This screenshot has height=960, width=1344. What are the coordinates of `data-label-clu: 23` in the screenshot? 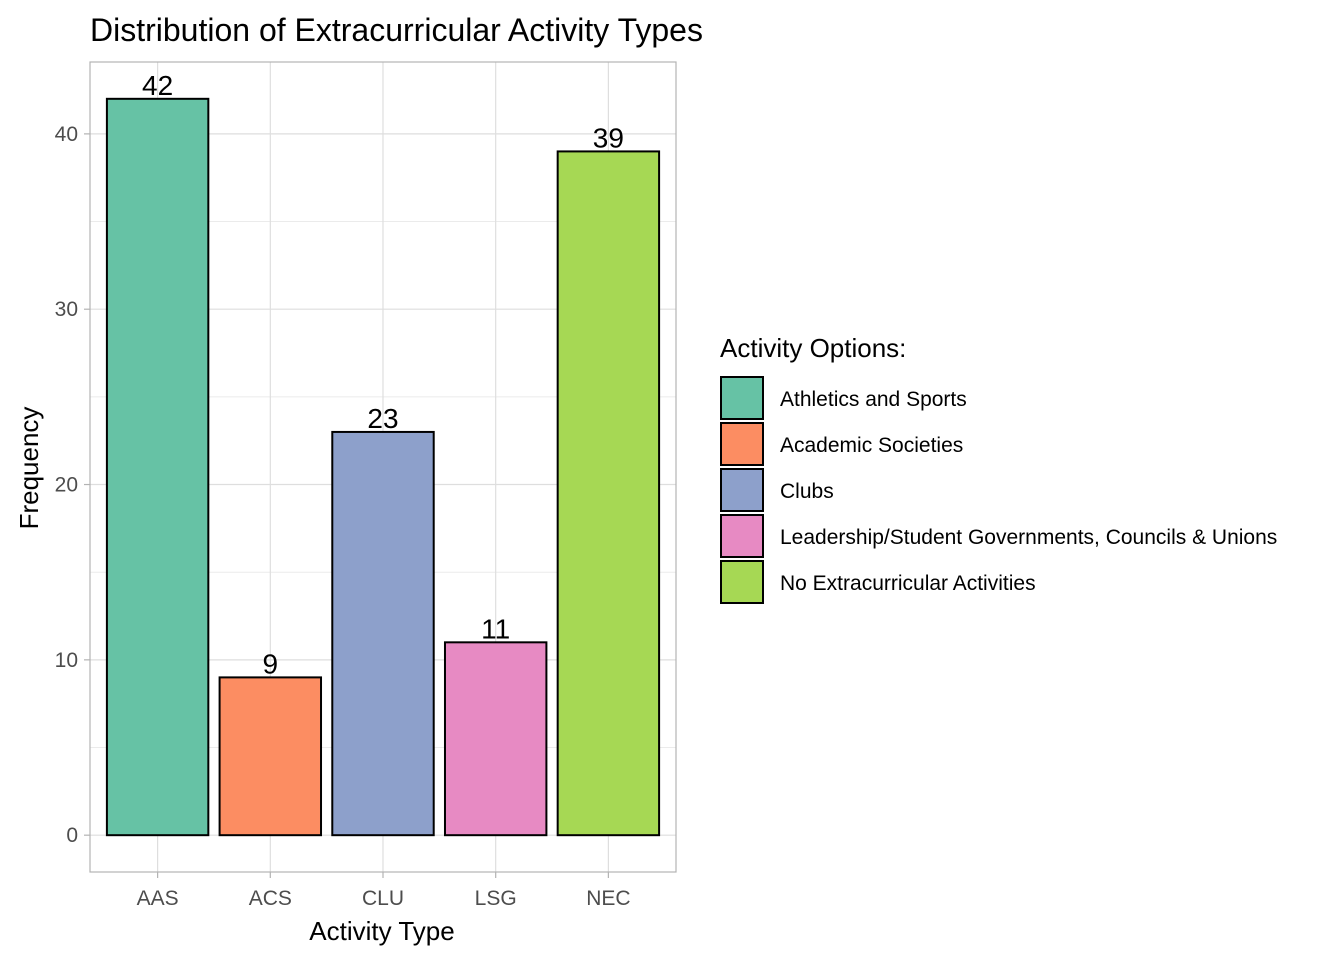 It's located at (382, 418).